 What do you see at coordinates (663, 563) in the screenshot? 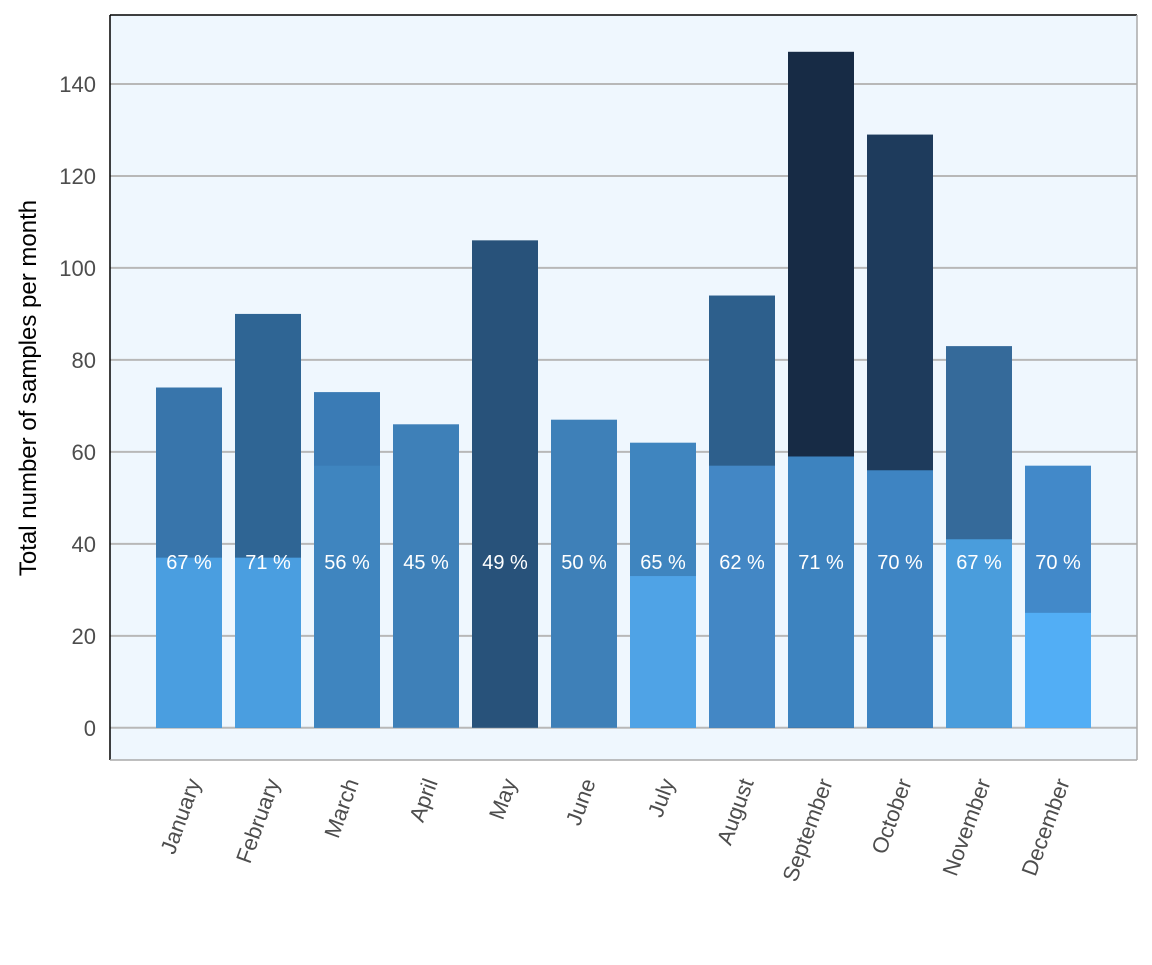
I see `bar-value-label: 65 %` at bounding box center [663, 563].